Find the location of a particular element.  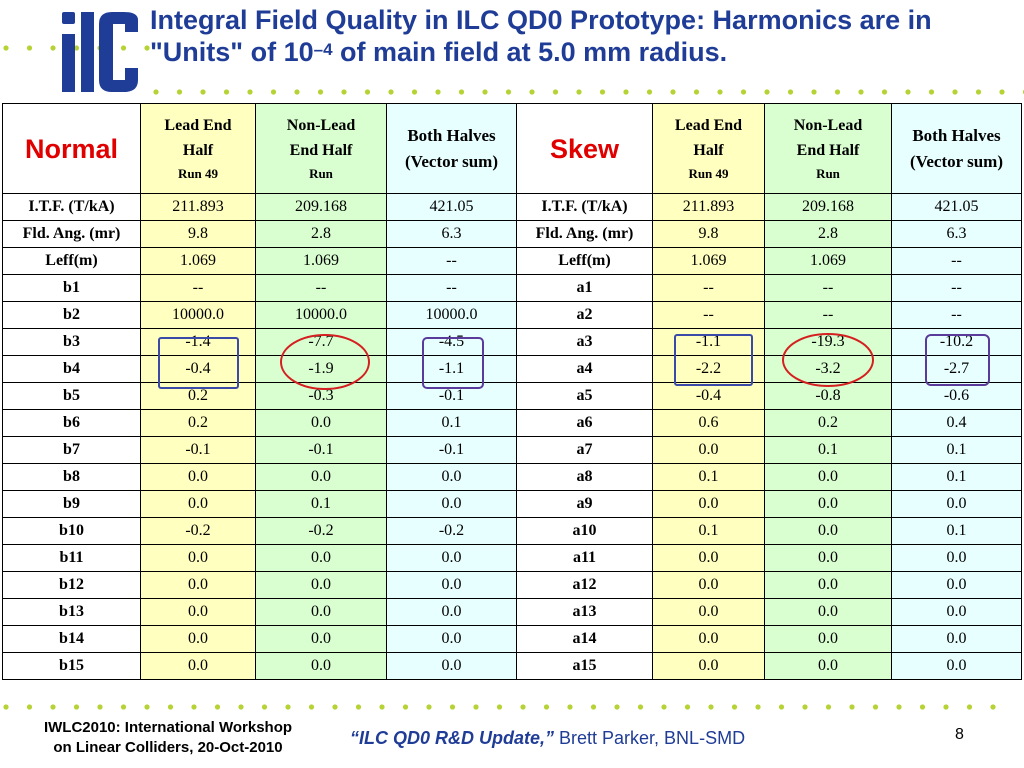

row-label: a5 is located at coordinates (584, 396).